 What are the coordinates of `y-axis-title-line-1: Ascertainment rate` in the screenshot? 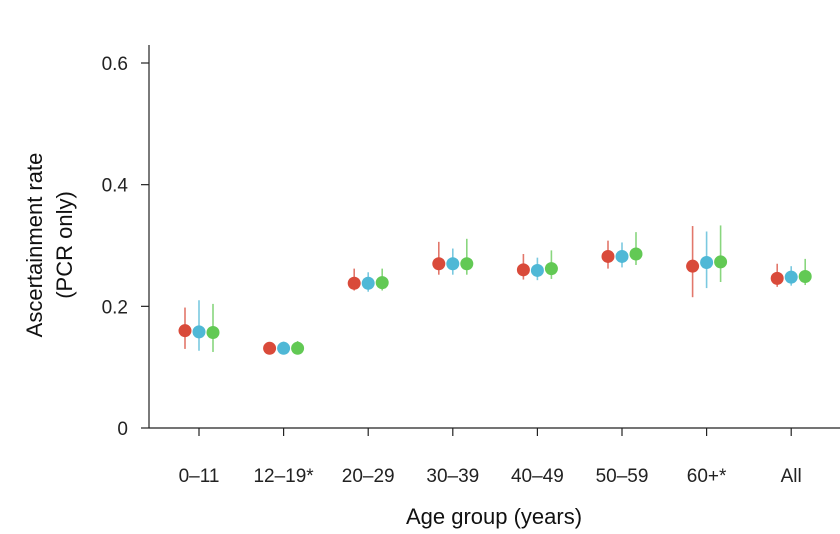 It's located at (34, 245).